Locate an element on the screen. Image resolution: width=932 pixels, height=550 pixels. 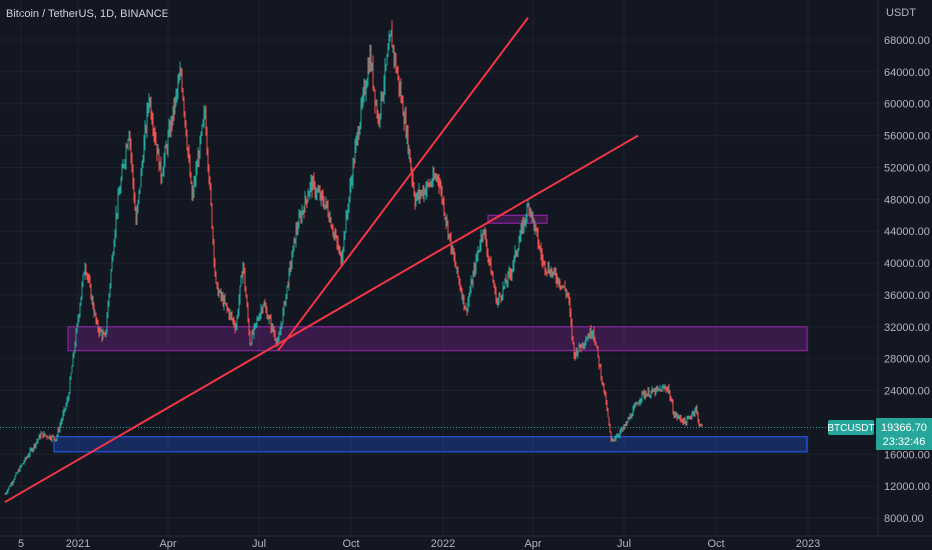
price-tick-label: 44000.00 is located at coordinates (907, 232).